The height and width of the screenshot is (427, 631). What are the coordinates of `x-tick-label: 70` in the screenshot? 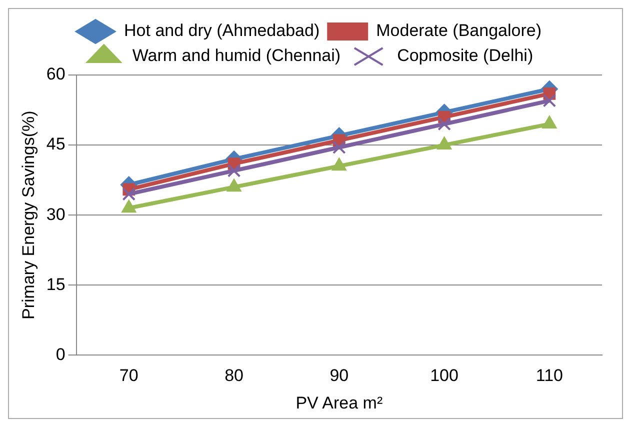 It's located at (128, 376).